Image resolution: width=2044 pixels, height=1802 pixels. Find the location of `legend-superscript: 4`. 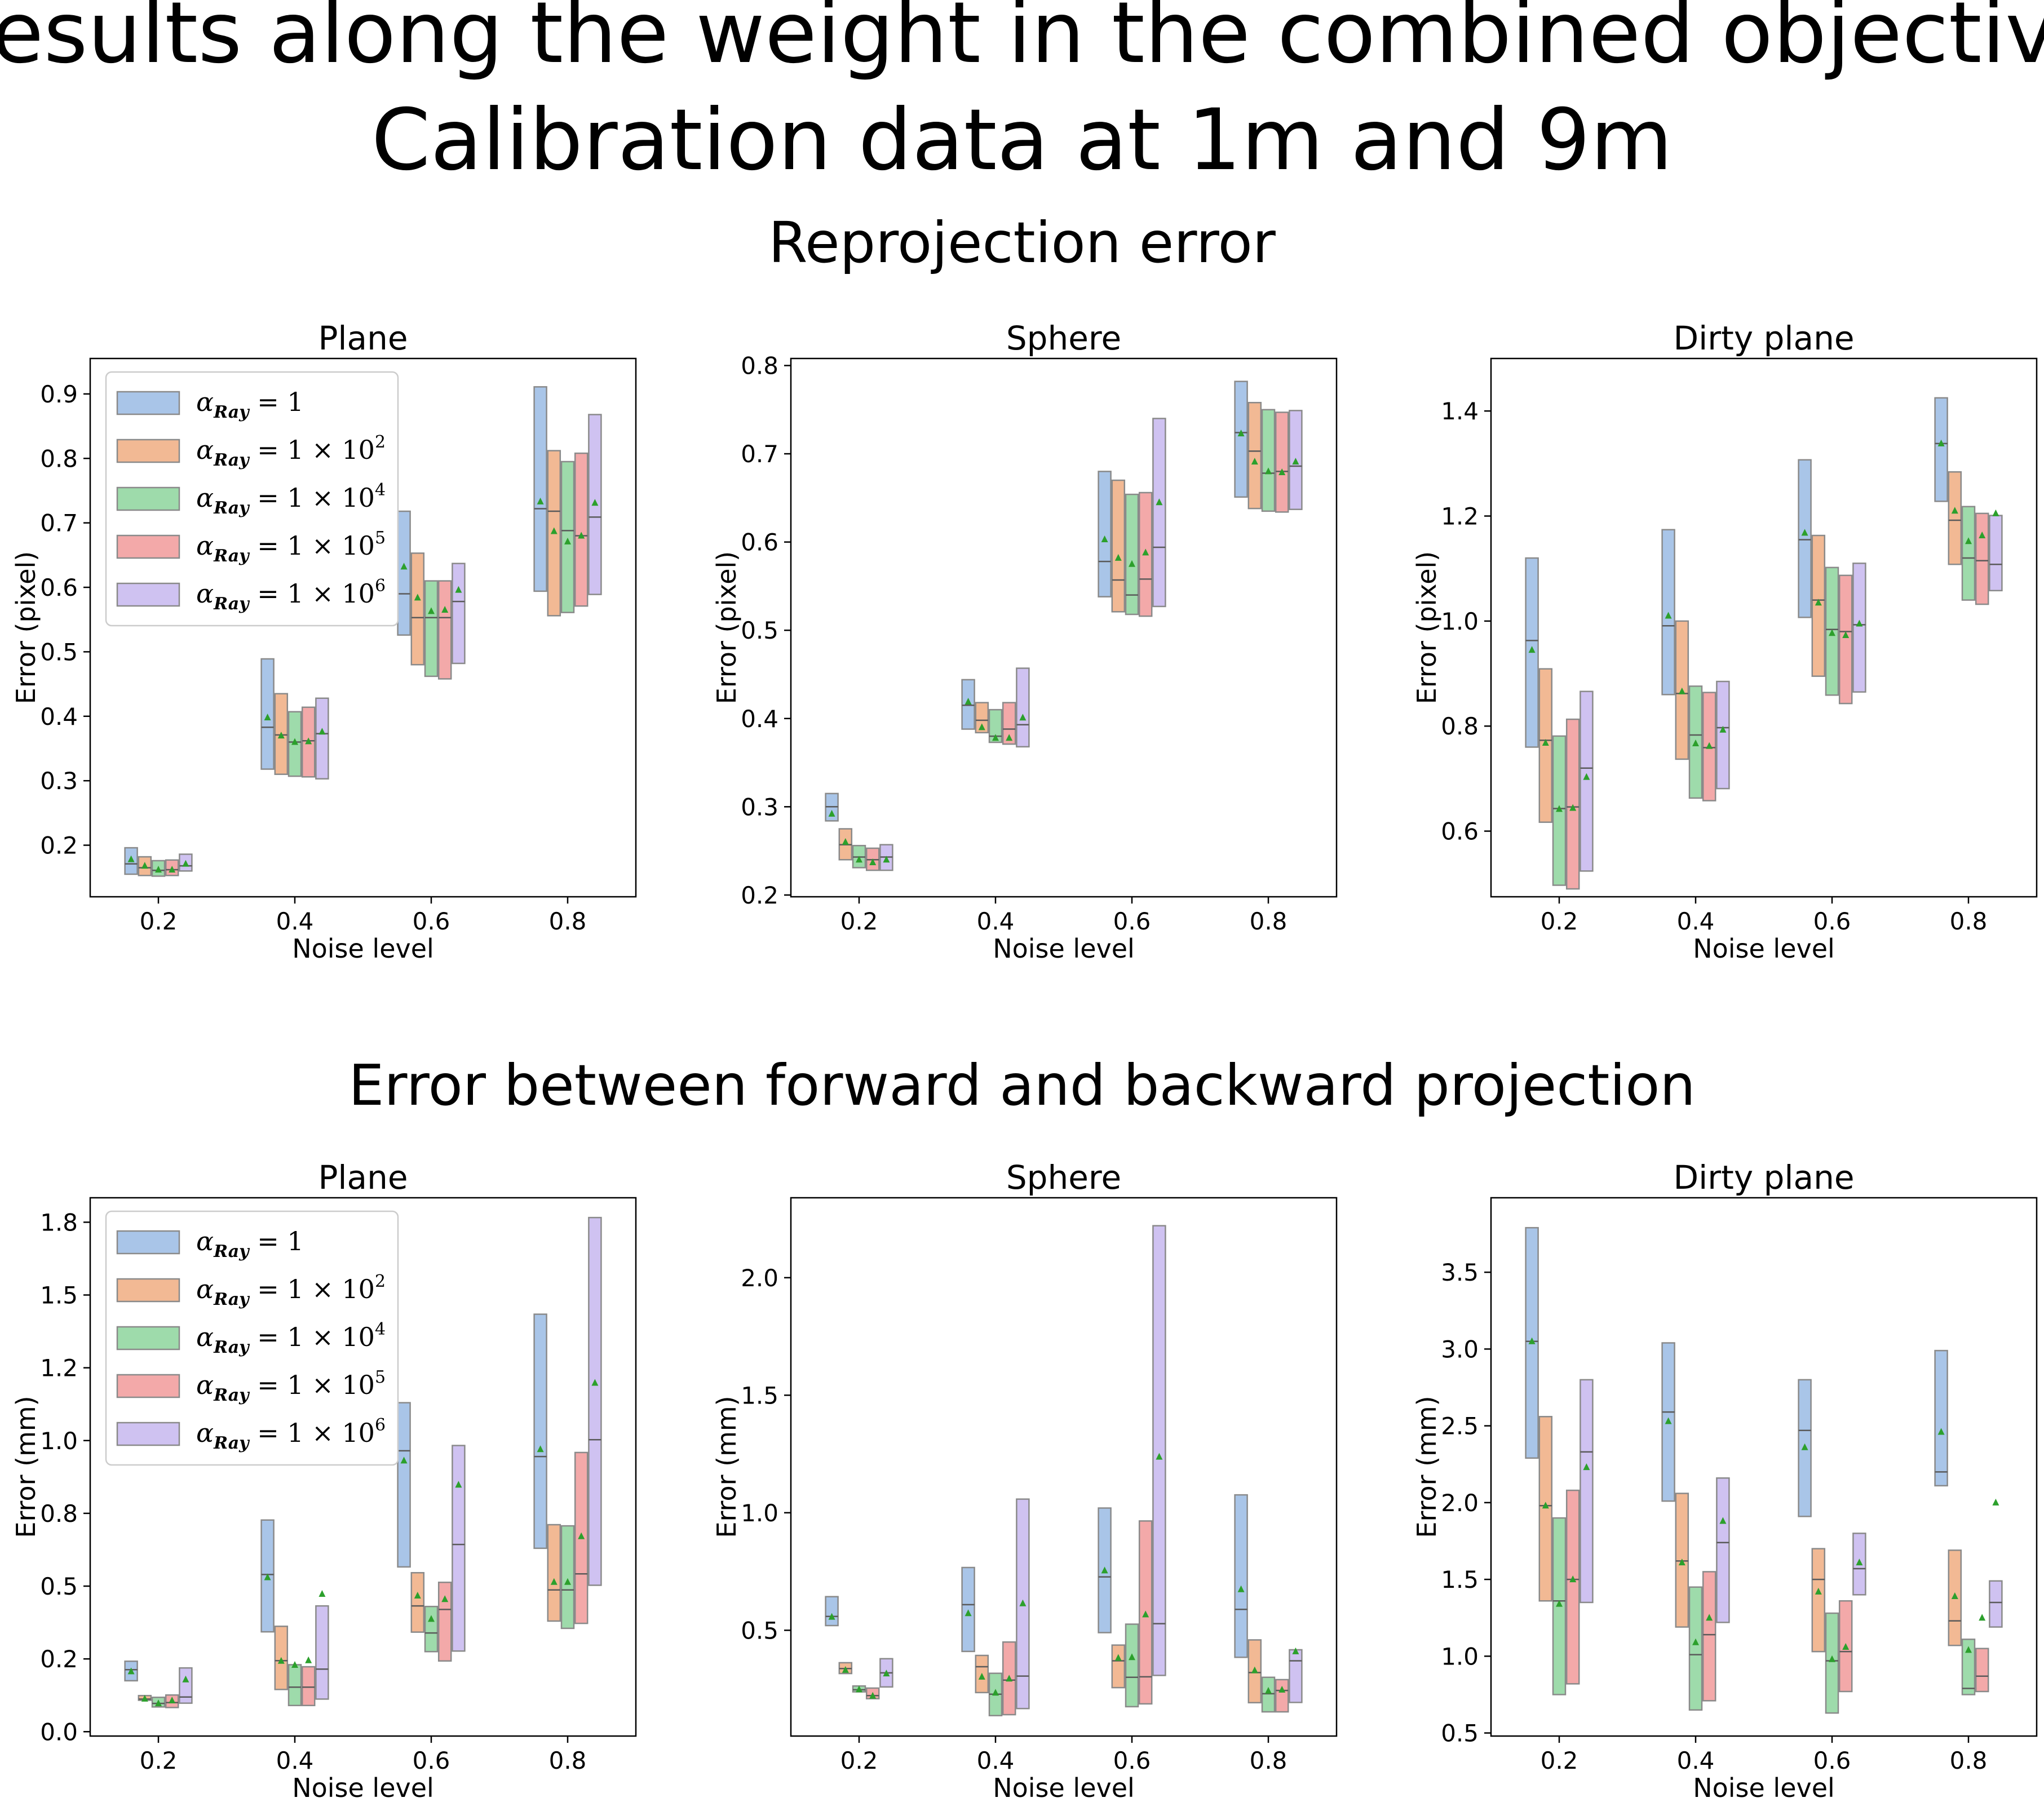

legend-superscript: 4 is located at coordinates (380, 490).